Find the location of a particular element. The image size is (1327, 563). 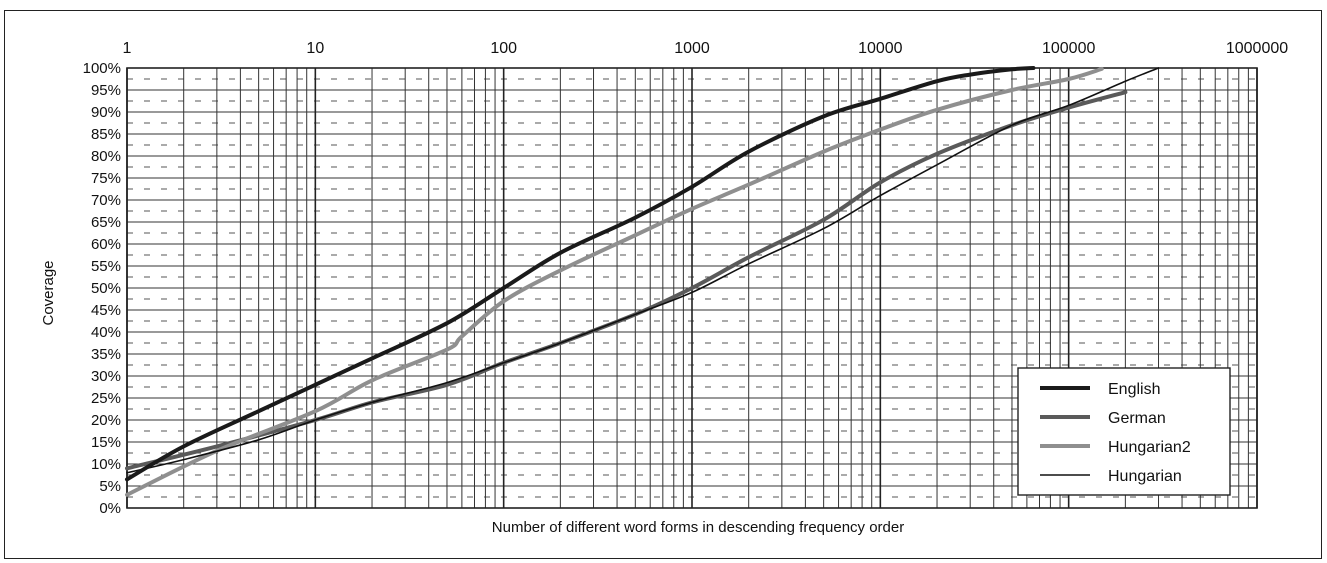

y-tick-label: 85% is located at coordinates (106, 134).